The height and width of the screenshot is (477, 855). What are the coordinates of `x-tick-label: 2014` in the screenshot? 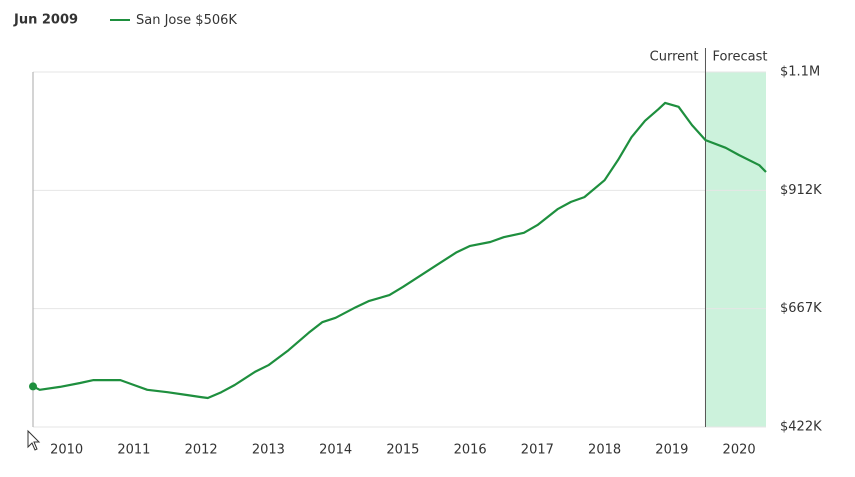 It's located at (335, 450).